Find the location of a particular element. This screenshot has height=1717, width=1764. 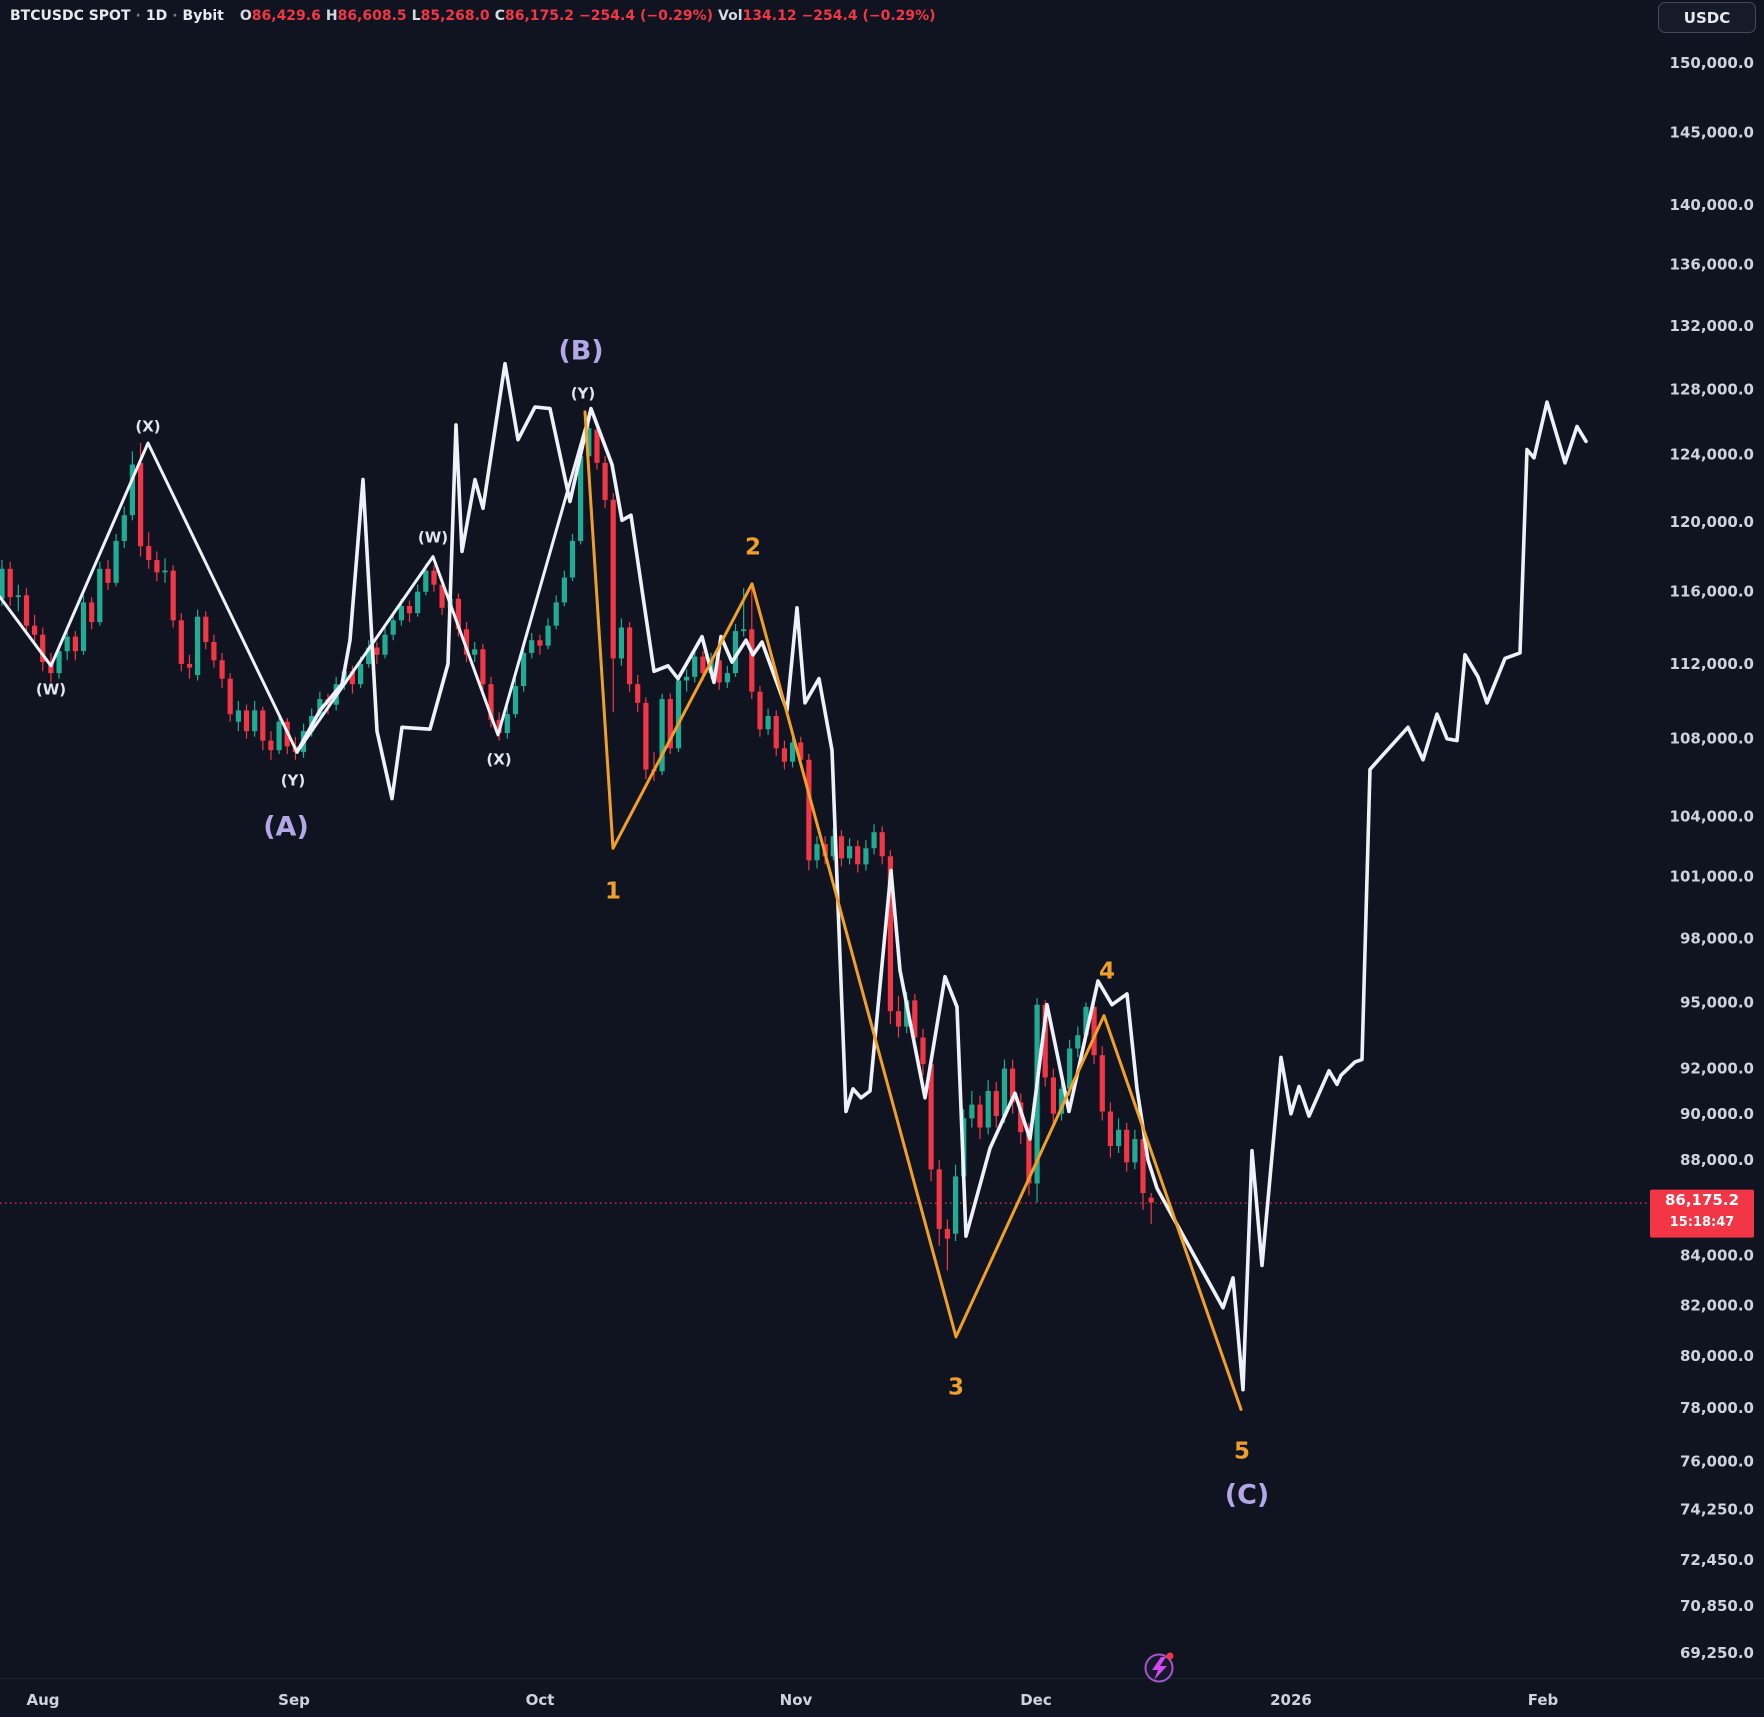

time-tick-label: Aug is located at coordinates (42, 1700).